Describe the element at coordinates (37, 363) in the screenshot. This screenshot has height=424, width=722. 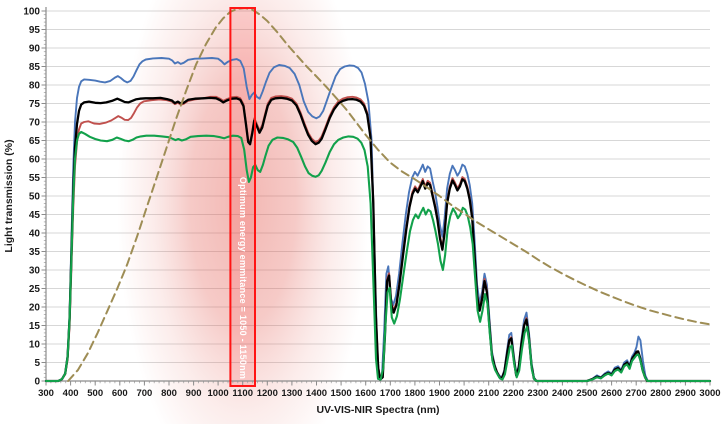
I see `y-tick-label: 5` at that location.